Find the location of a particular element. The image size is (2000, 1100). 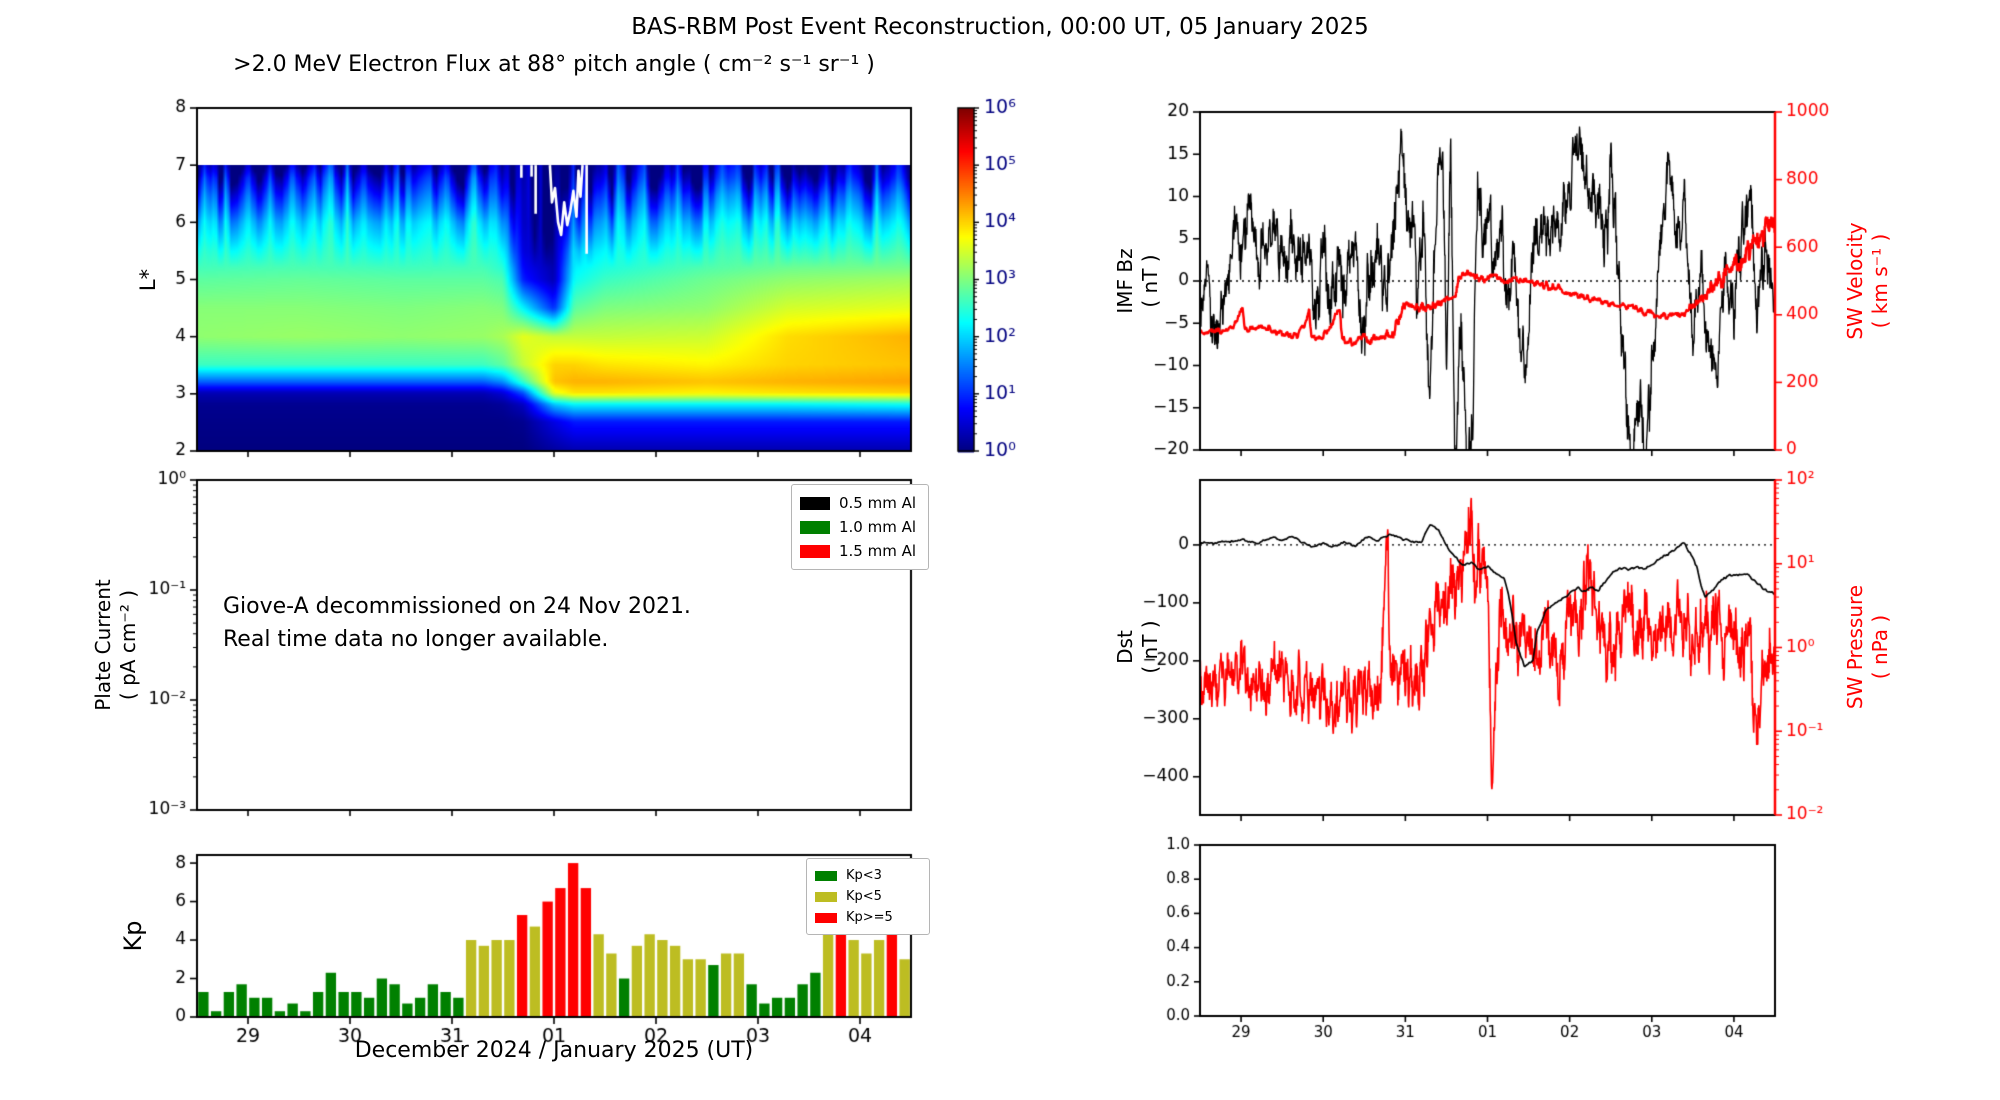

legend-item: 0.5 mm Al is located at coordinates (859, 503).